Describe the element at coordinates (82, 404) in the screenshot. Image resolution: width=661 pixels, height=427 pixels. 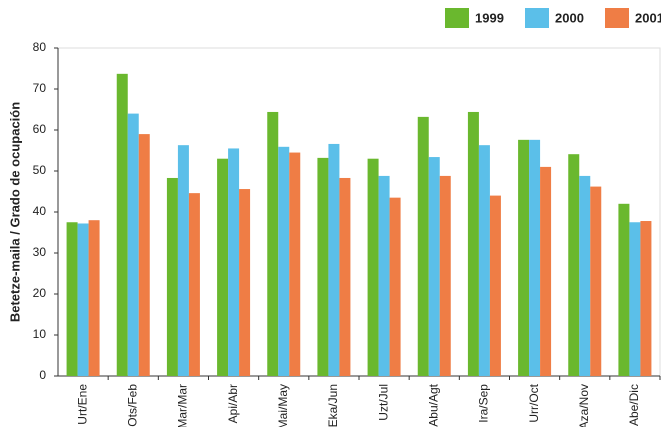
I see `x-tick-label: Urt/Ene` at that location.